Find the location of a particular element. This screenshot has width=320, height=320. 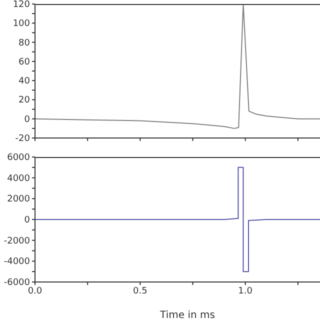

y-tick-label: 60 is located at coordinates (24, 62).